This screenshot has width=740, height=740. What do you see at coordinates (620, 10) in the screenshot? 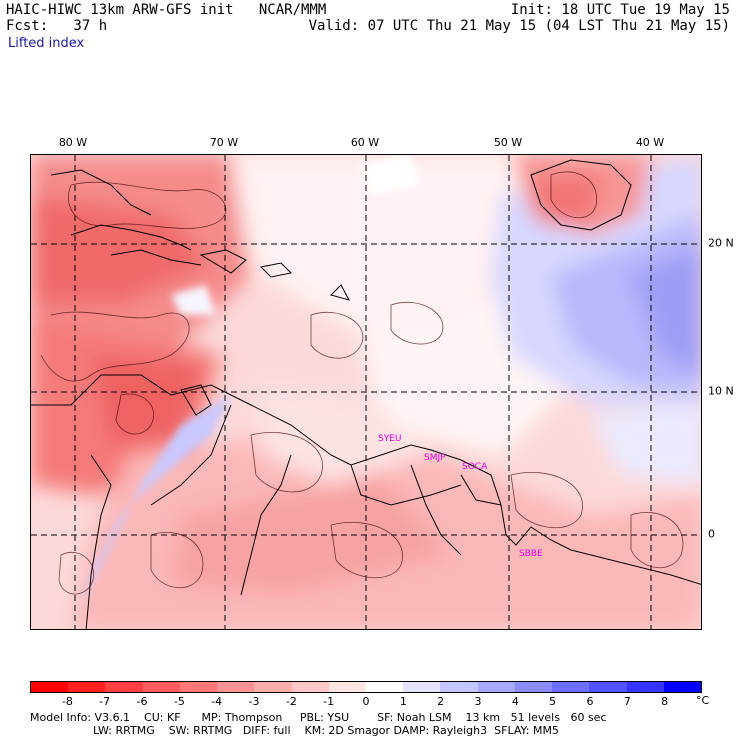
I see `init-time: Init: 18 UTC Tue 19 May 15` at bounding box center [620, 10].